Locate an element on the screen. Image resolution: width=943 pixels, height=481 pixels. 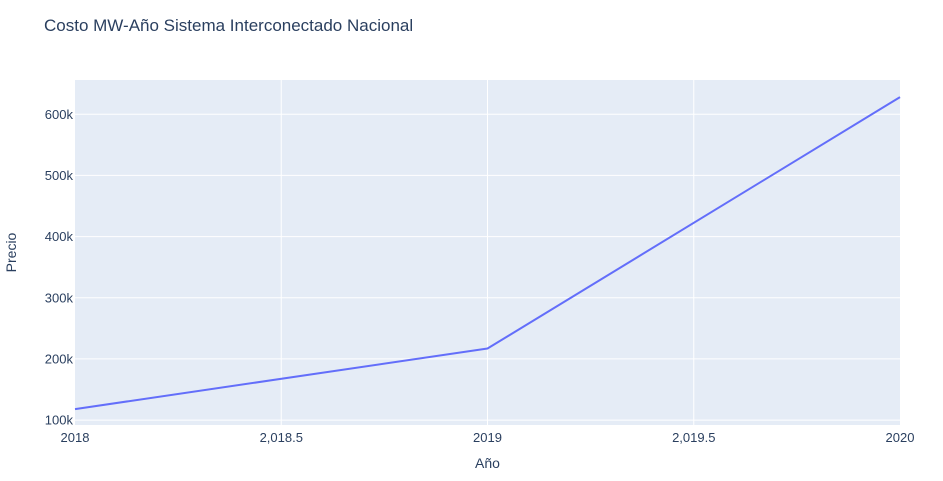
y-tick-label: 600k is located at coordinates (59, 114).